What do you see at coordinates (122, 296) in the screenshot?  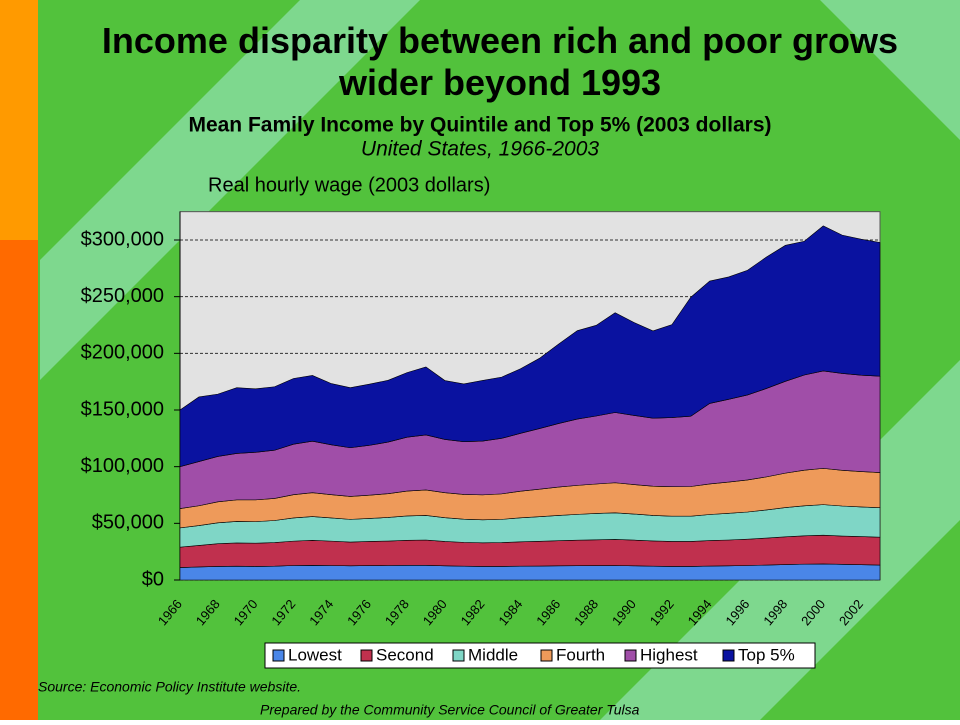 I see `y-tick-label: $250,000` at bounding box center [122, 296].